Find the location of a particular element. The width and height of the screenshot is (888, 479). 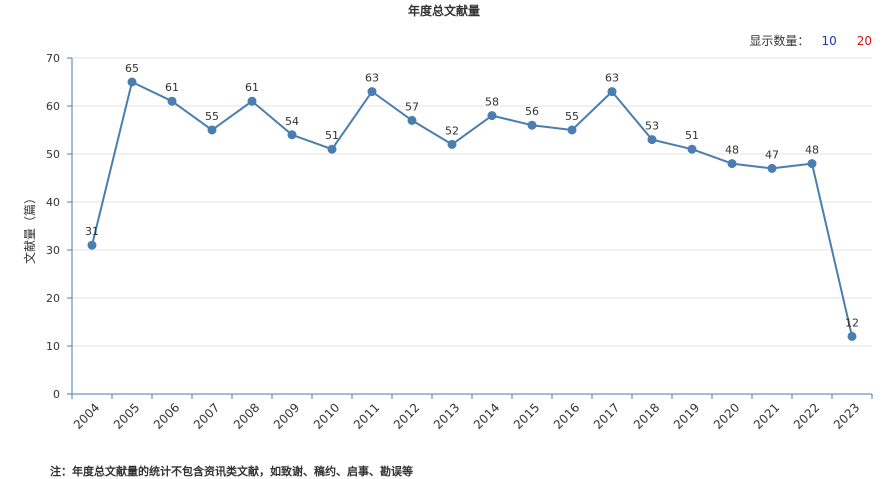

data-label: 12 is located at coordinates (852, 322).